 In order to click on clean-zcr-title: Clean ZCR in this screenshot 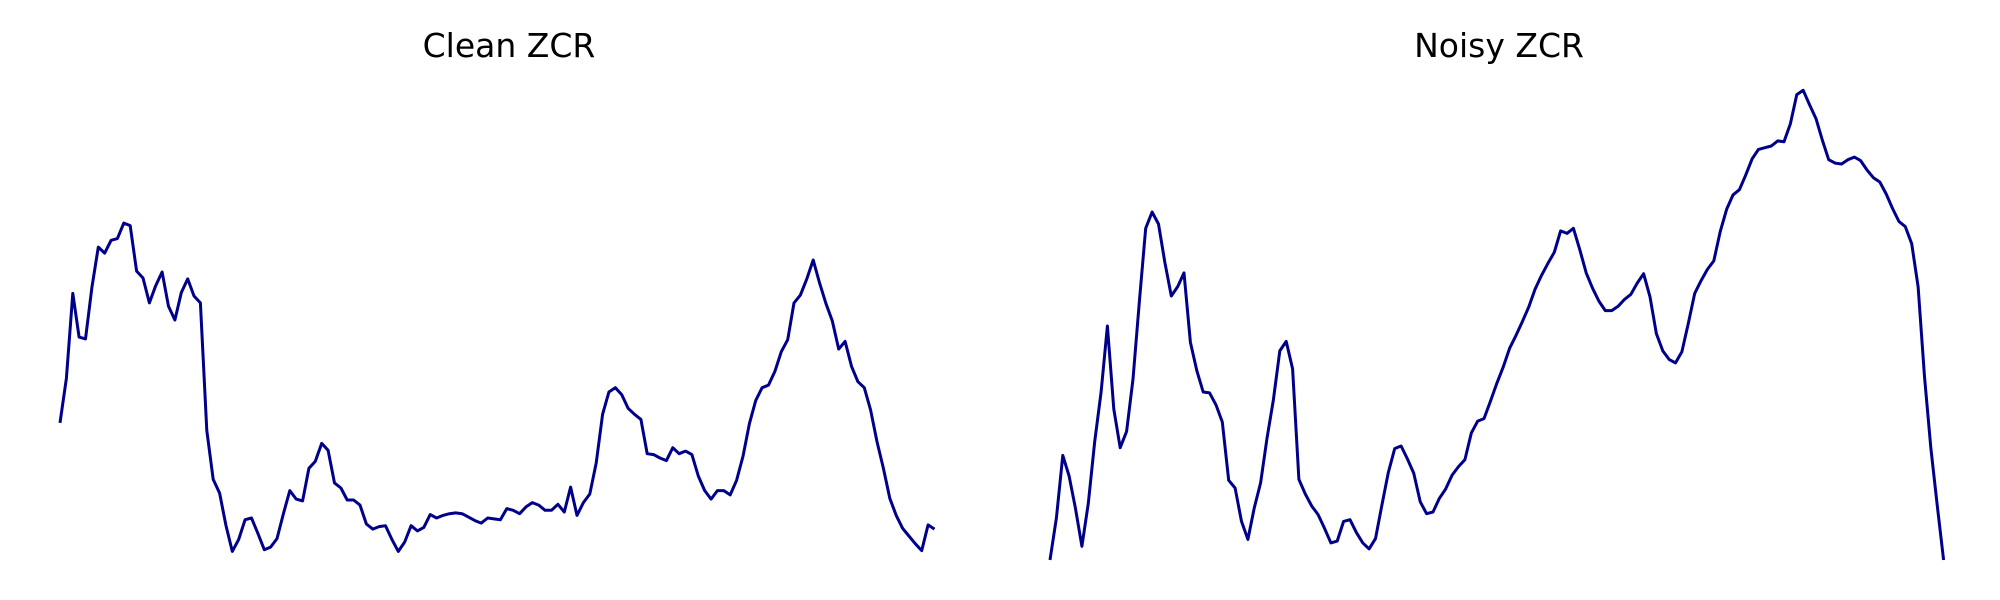, I will do `click(509, 45)`.